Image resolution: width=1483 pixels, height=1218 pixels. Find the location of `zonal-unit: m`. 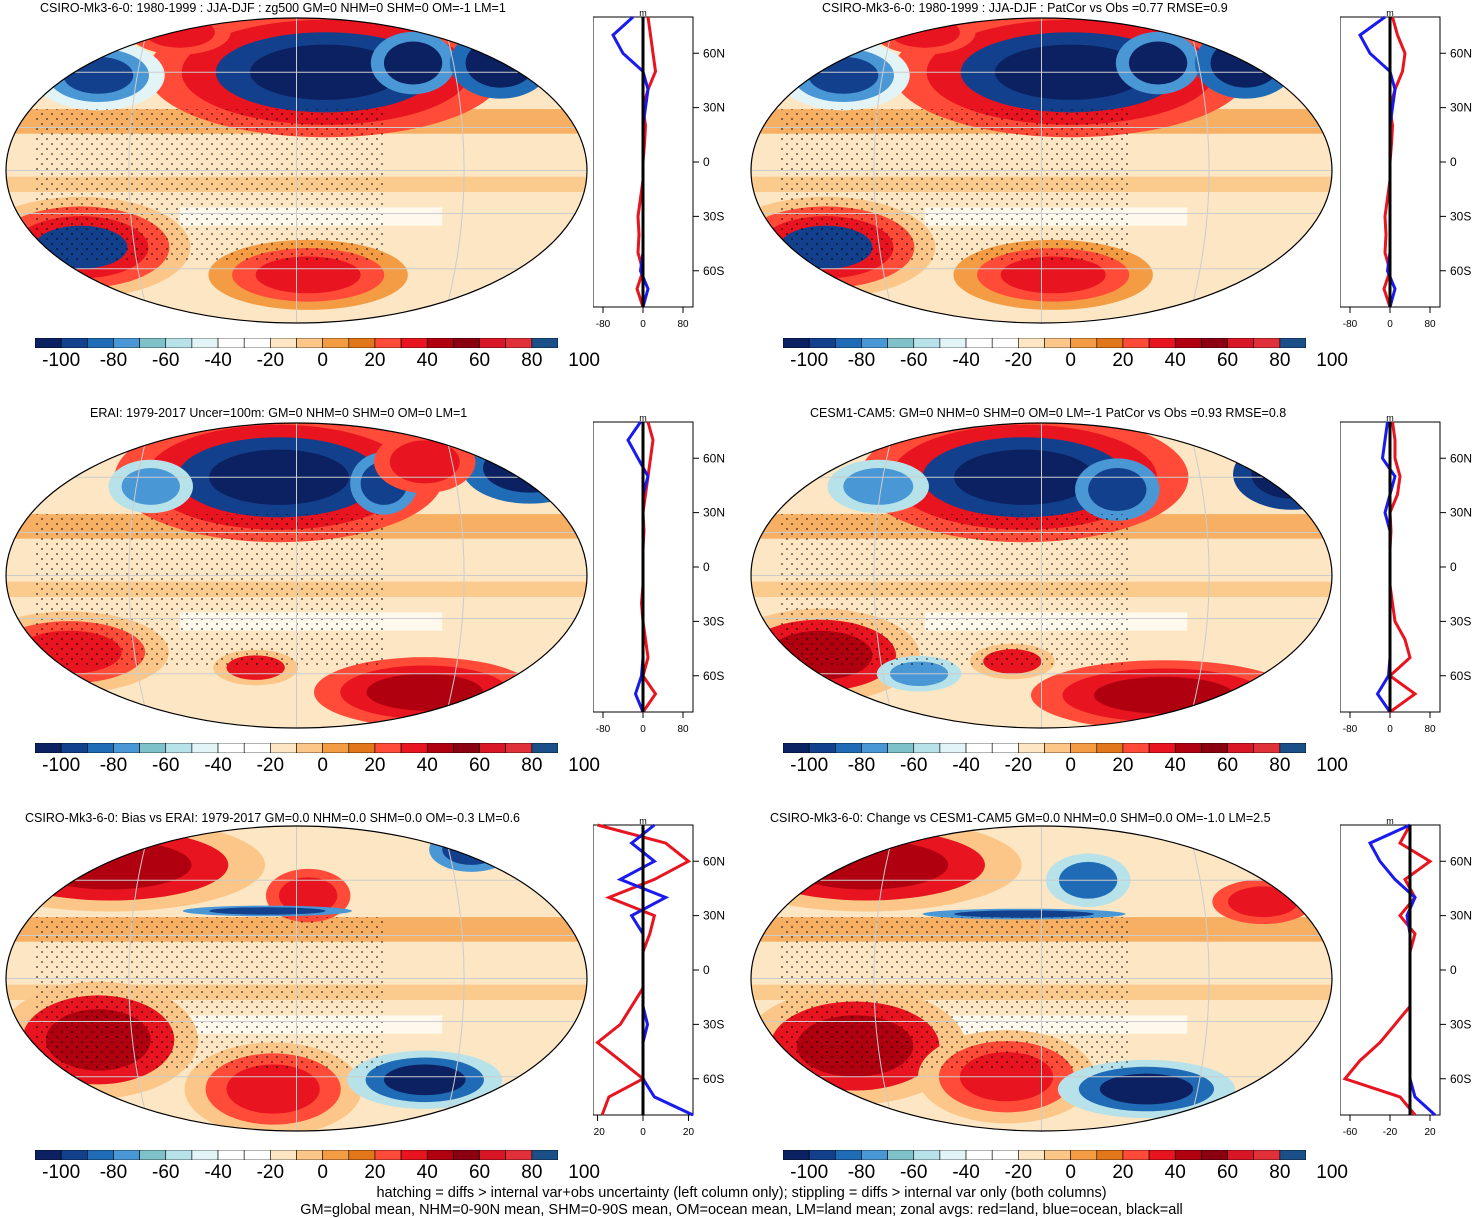

zonal-unit: m is located at coordinates (1390, 418).